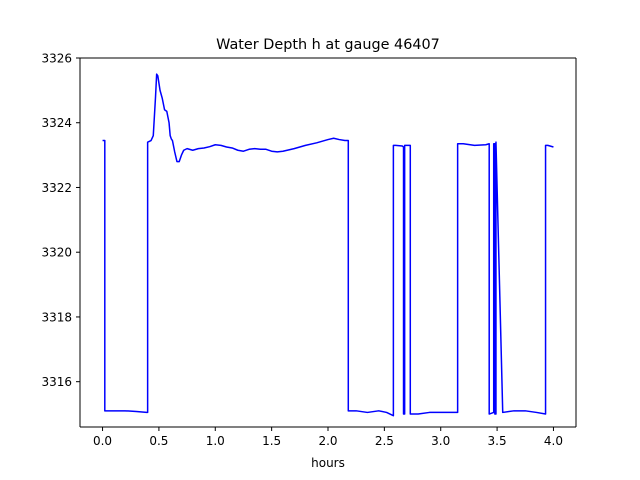  Describe the element at coordinates (60, 220) in the screenshot. I see `y-axis-ticks: 3316 3318 3320 3322 3324 3326` at that location.